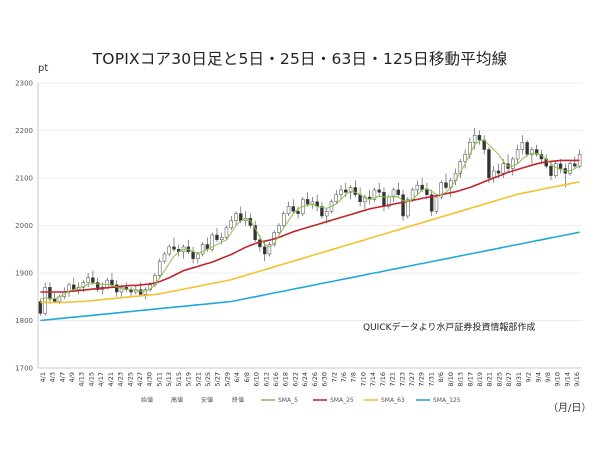 The image size is (600, 450). I want to click on legend-label: 終値, so click(238, 400).